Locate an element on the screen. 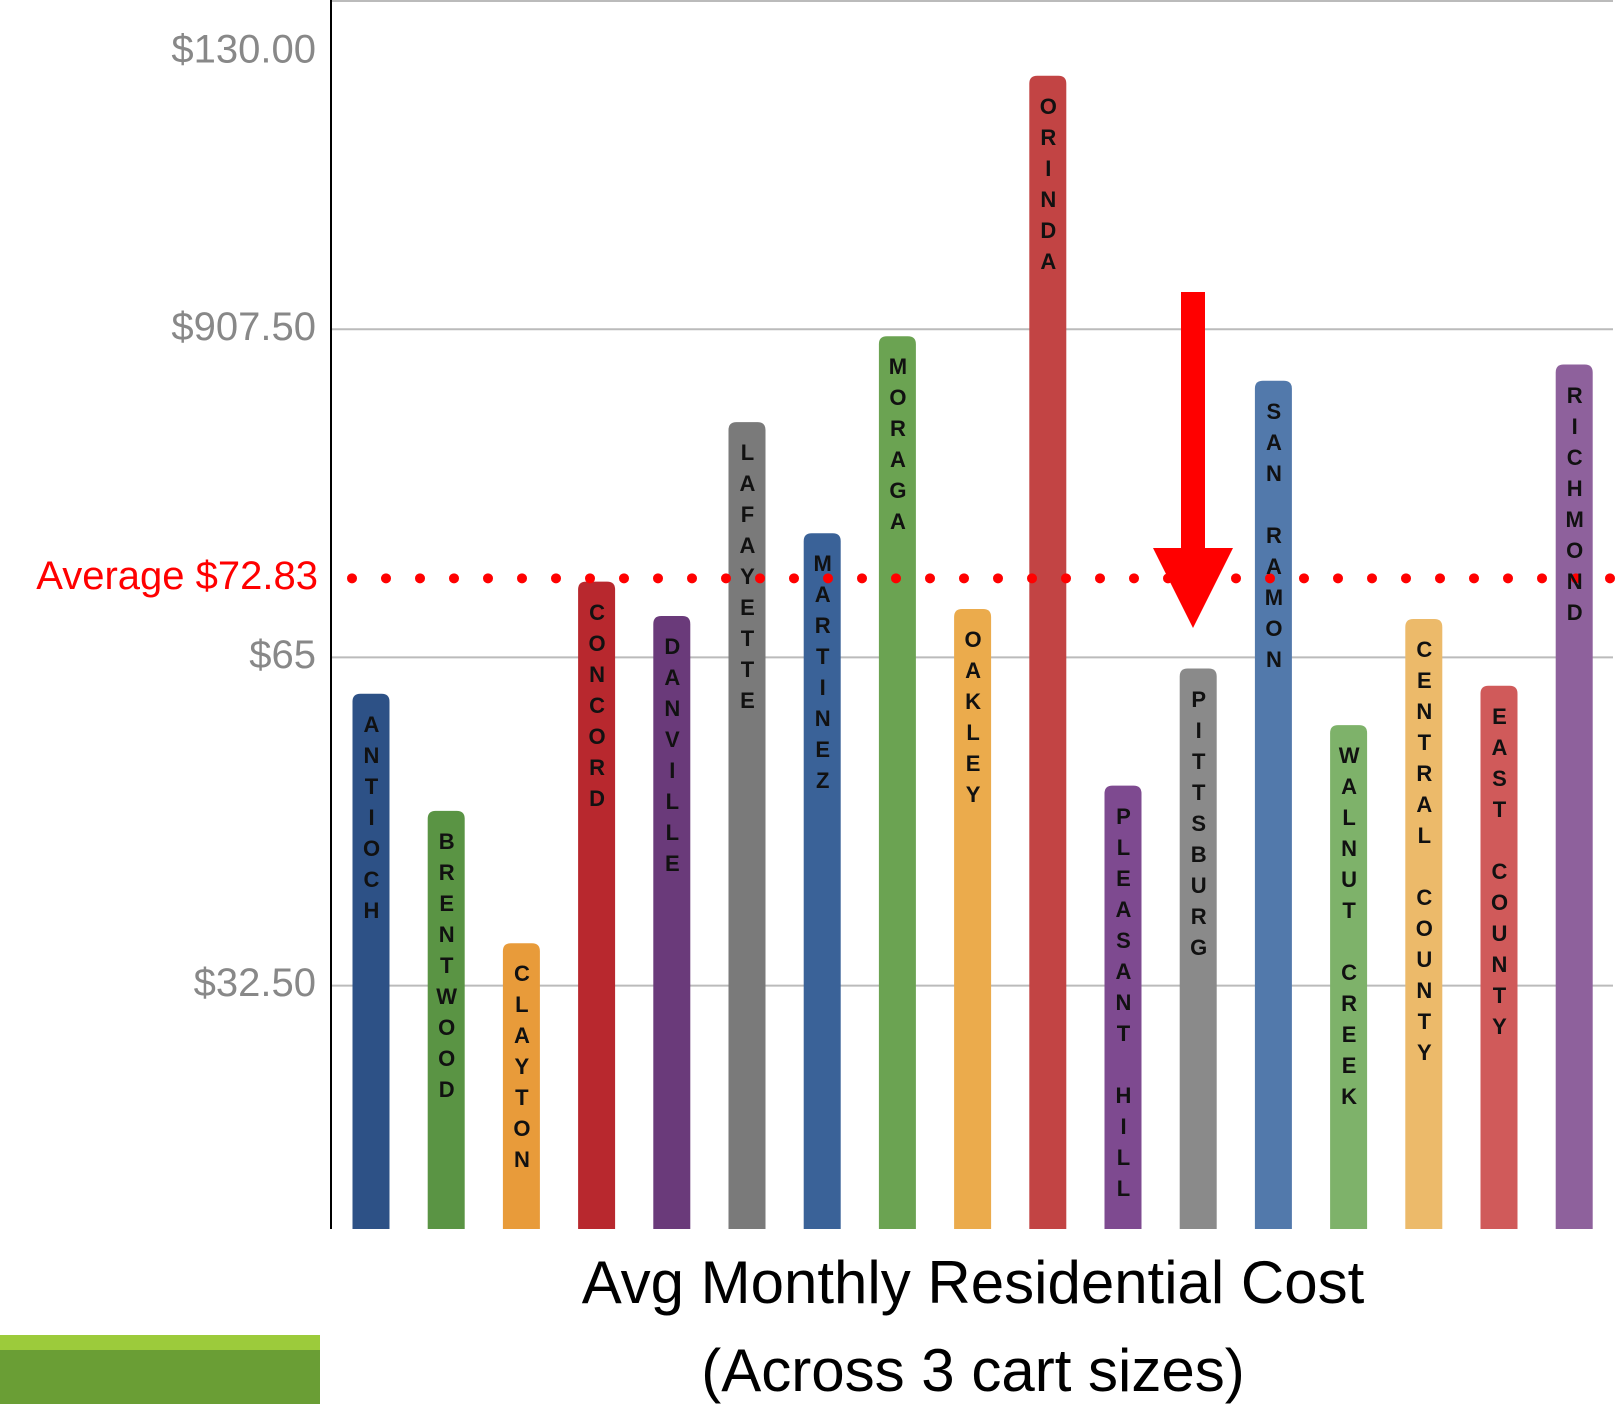 The width and height of the screenshot is (1615, 1404). category-label: OAKLEY is located at coordinates (973, 719).